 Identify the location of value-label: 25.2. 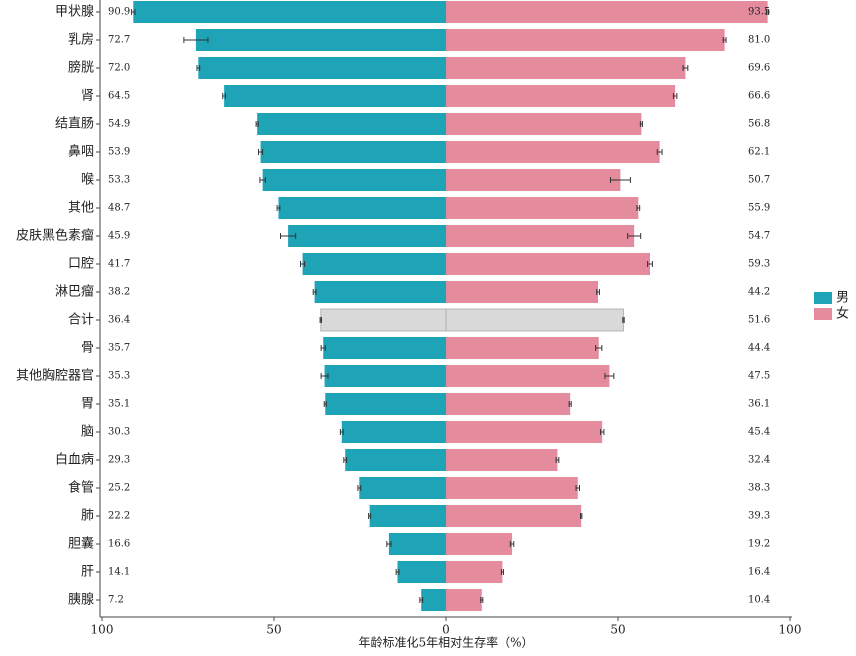
(119, 488).